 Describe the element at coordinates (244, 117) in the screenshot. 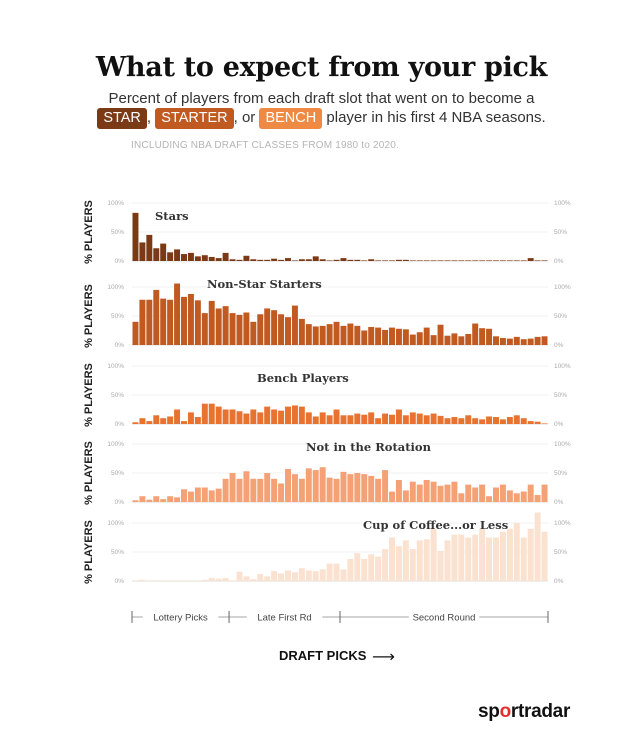

I see `legend-separator-2: , or` at that location.